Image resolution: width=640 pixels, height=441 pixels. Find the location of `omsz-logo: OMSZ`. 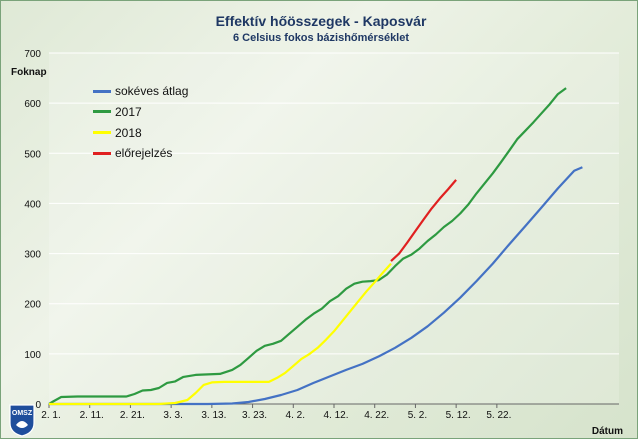

omsz-logo: OMSZ is located at coordinates (22, 420).